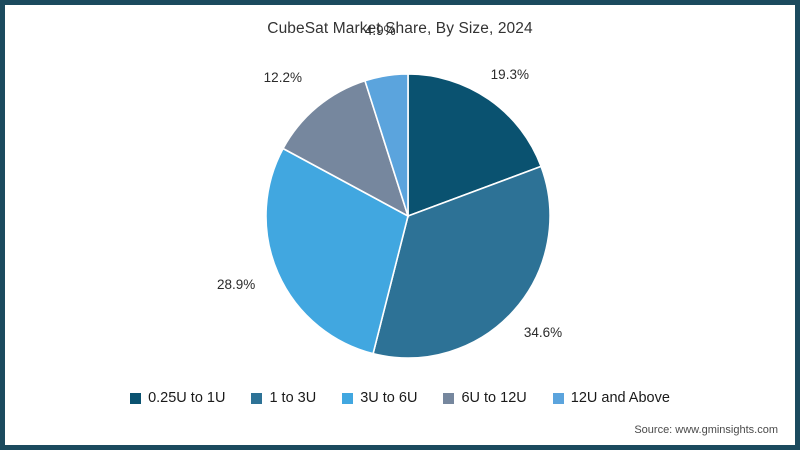 The width and height of the screenshot is (800, 450). I want to click on pie-slice-value-label: 19.3%, so click(509, 74).